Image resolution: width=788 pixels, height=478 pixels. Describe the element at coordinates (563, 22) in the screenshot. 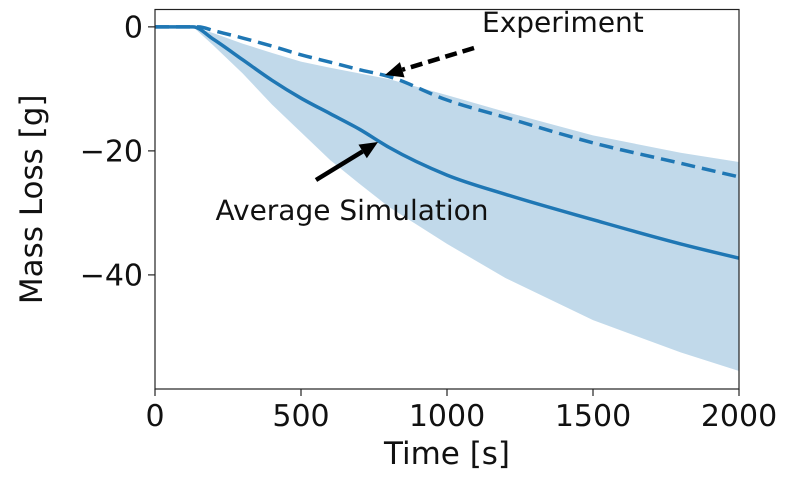

I see `annotation: Experiment` at that location.